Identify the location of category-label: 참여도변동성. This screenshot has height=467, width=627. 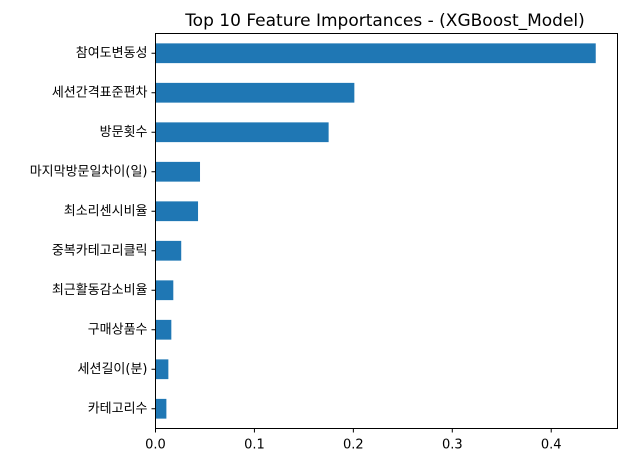
(112, 53).